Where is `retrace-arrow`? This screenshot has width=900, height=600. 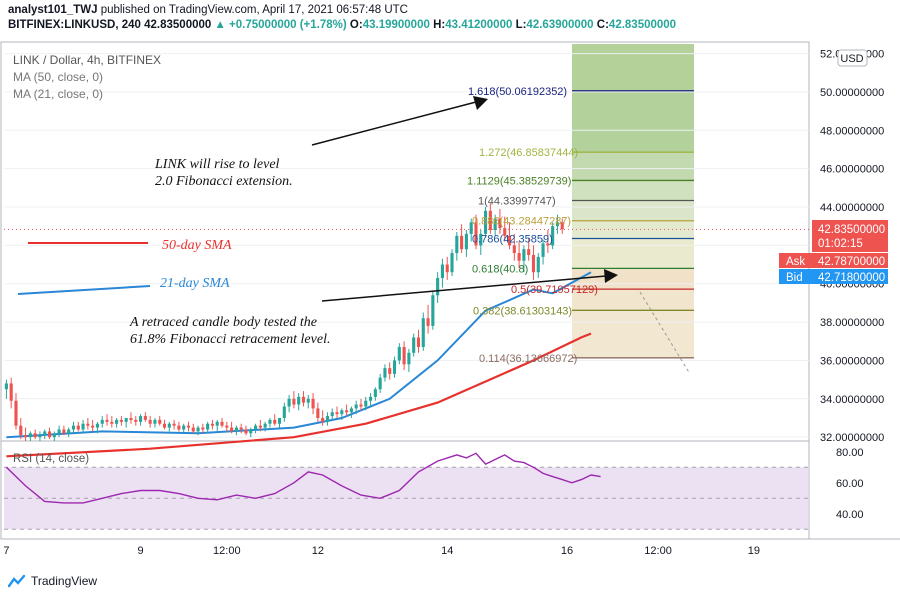 retrace-arrow is located at coordinates (464, 288).